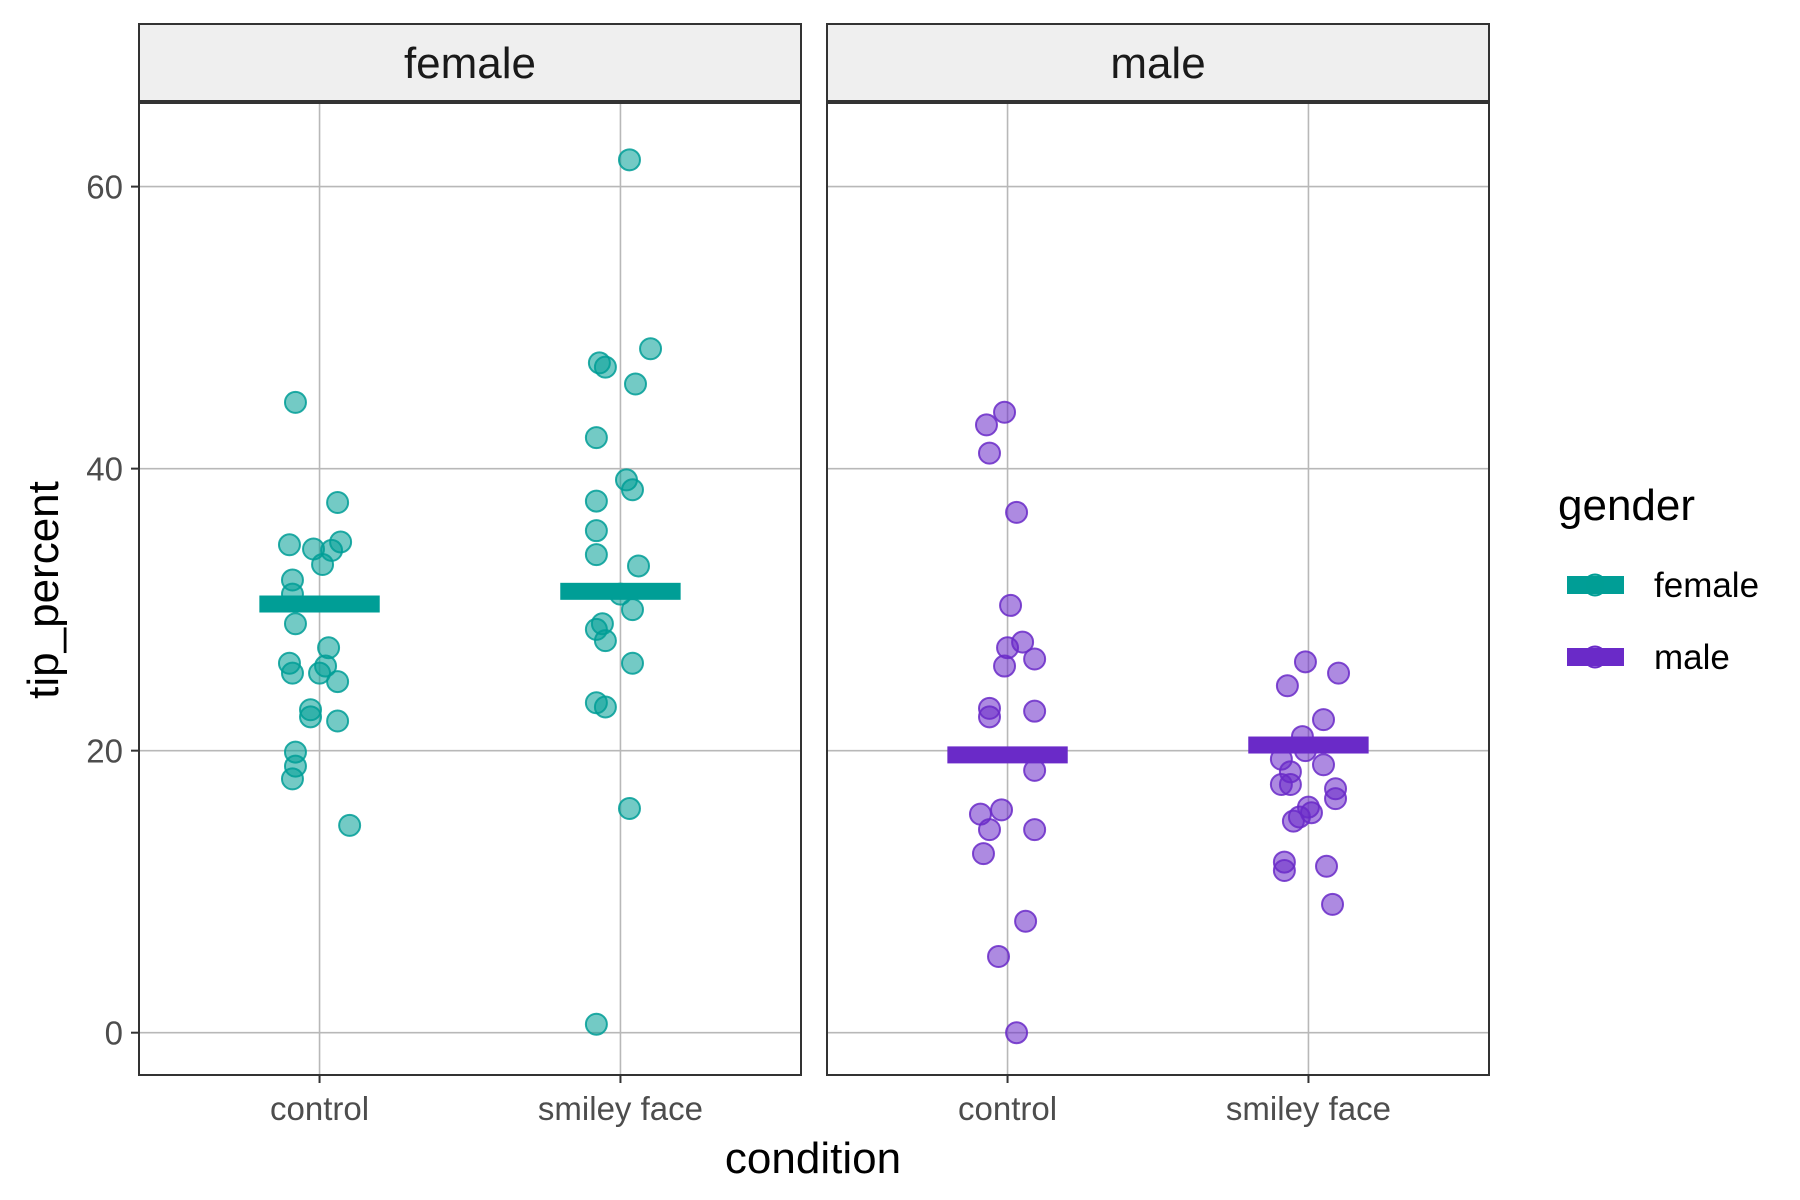  What do you see at coordinates (1692, 657) in the screenshot?
I see `legend-label: male` at bounding box center [1692, 657].